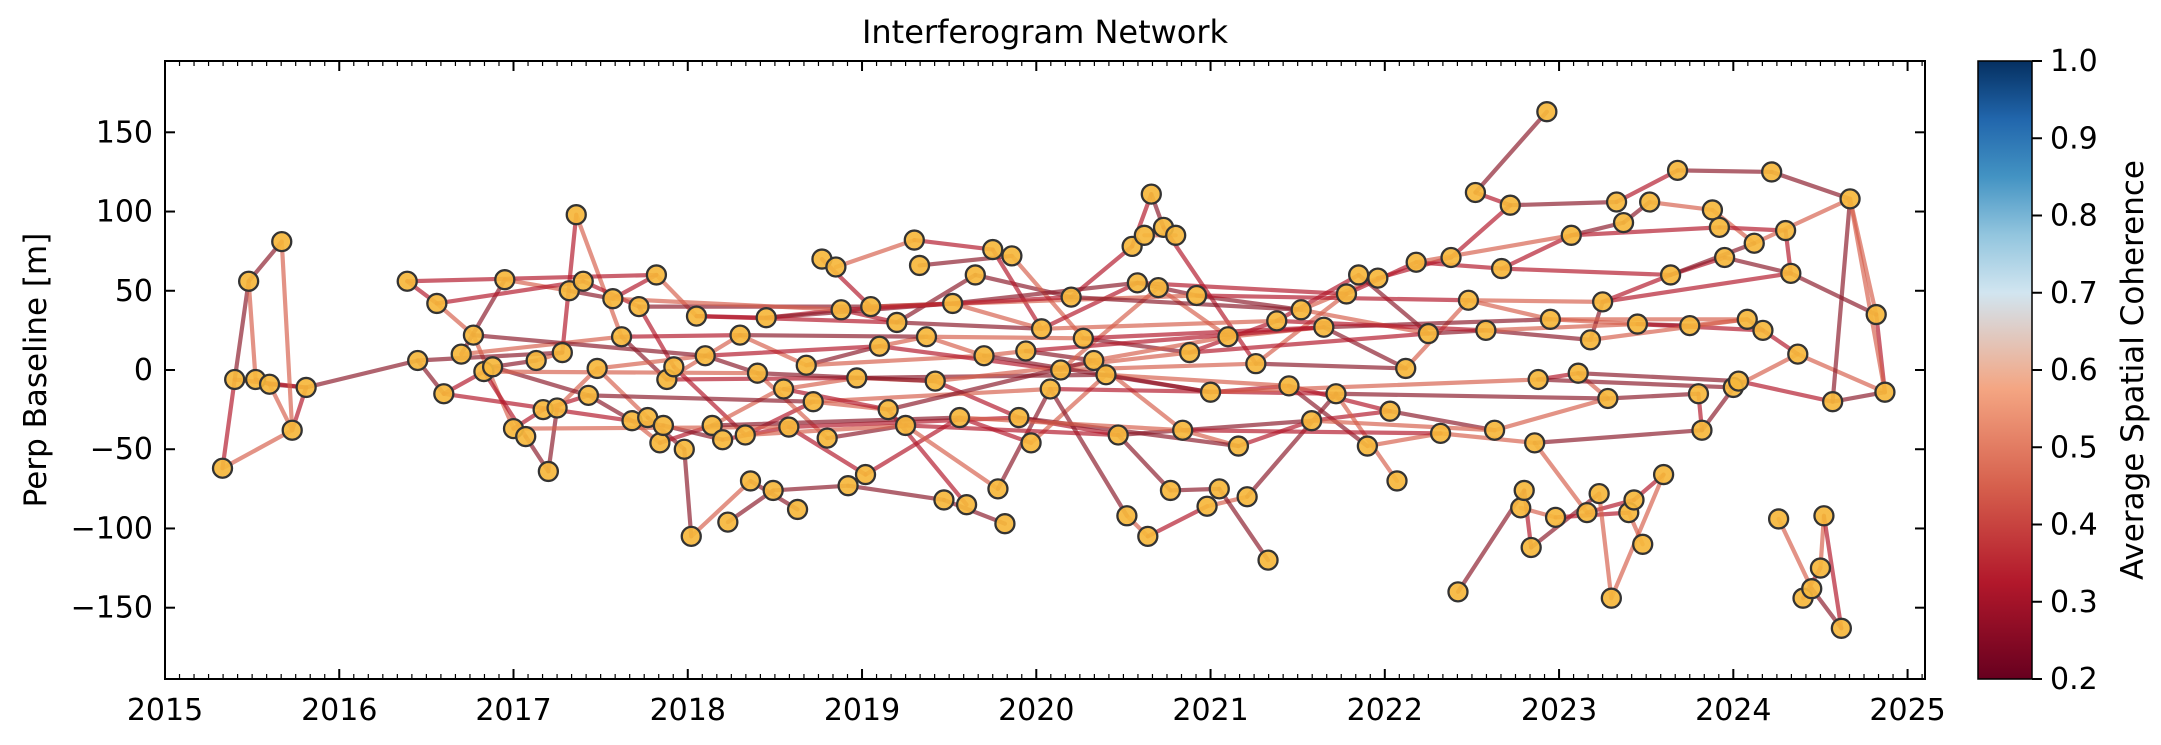 This screenshot has width=2161, height=745. Describe the element at coordinates (124, 132) in the screenshot. I see `y-tick-label: 150` at that location.